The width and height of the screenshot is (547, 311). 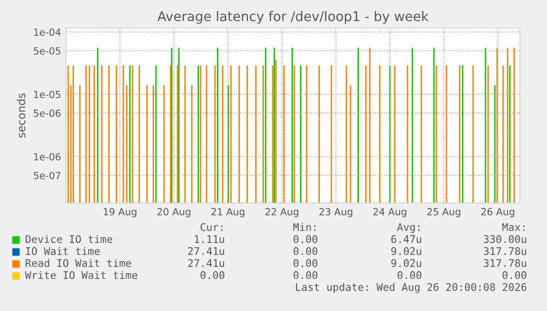 What do you see at coordinates (335, 213) in the screenshot?
I see `x-tick-label: 23 Aug` at bounding box center [335, 213].